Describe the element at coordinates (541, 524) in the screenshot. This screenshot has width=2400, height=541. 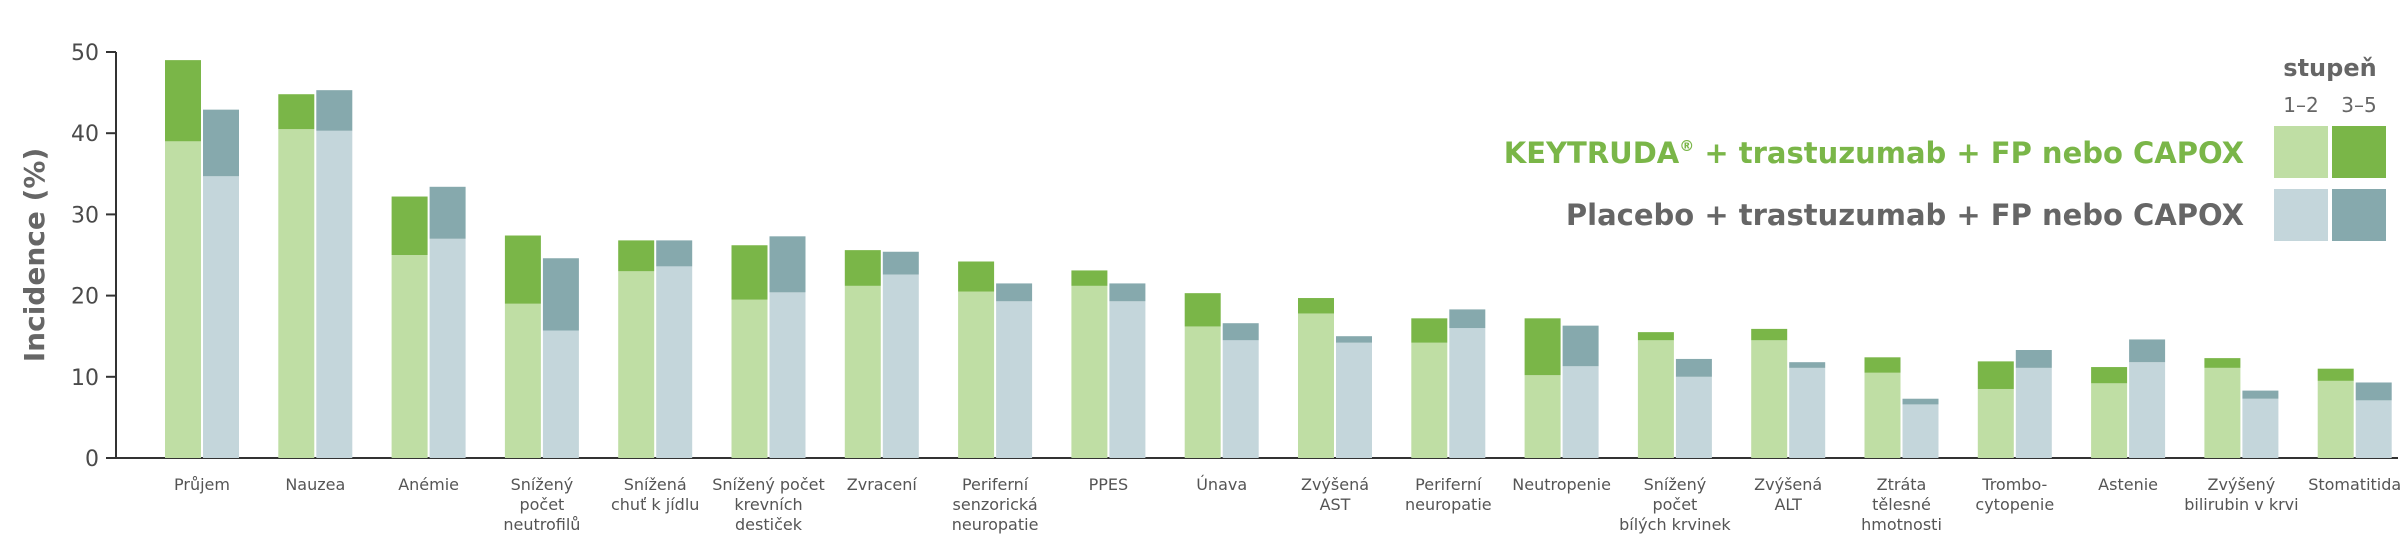
I see `x-category-label-line: neutrofilů` at that location.